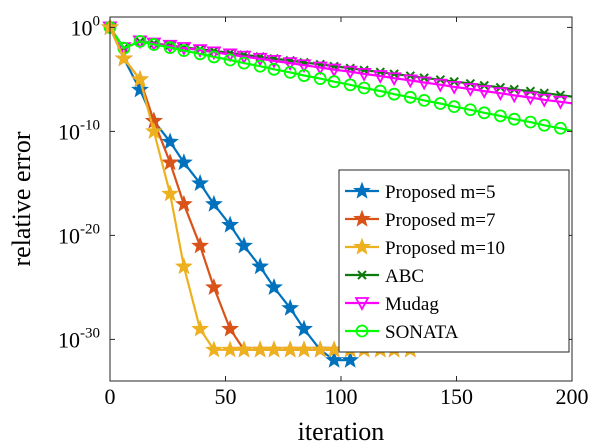  I want to click on x-axis-label: iteration, so click(341, 431).